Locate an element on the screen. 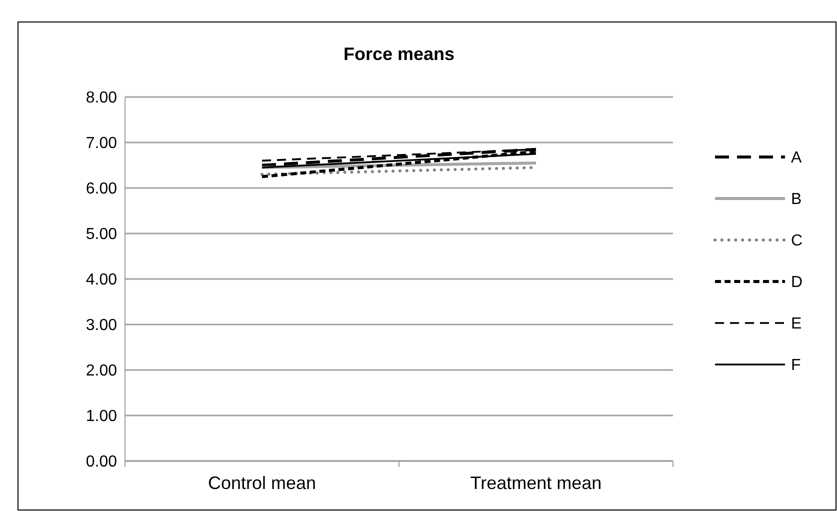  y-tick-label: 4.00 is located at coordinates (102, 280).